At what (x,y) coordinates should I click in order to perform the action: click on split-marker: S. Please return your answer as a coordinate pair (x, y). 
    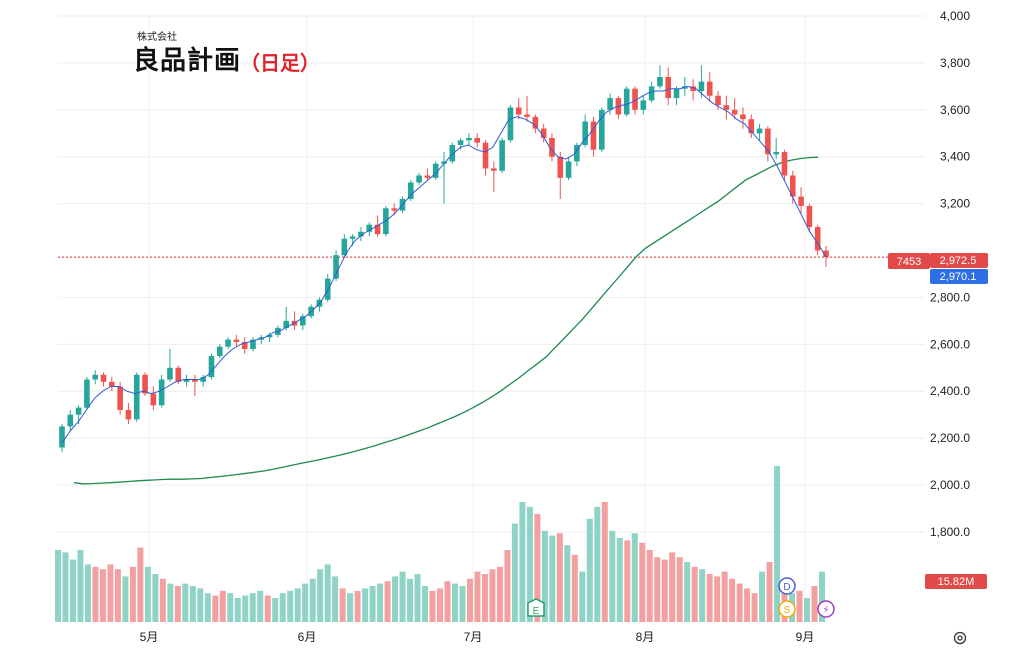
    Looking at the image, I should click on (787, 609).